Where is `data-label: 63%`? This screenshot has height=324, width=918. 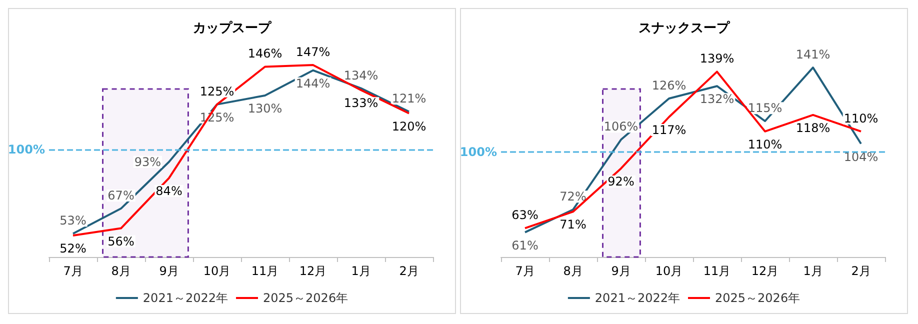
data-label: 63% is located at coordinates (525, 215).